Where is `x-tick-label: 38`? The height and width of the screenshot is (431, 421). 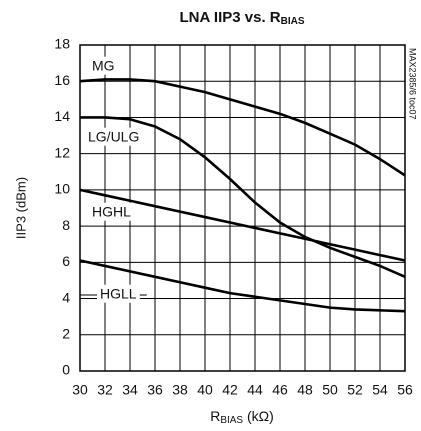
x-tick-label: 38 is located at coordinates (180, 390).